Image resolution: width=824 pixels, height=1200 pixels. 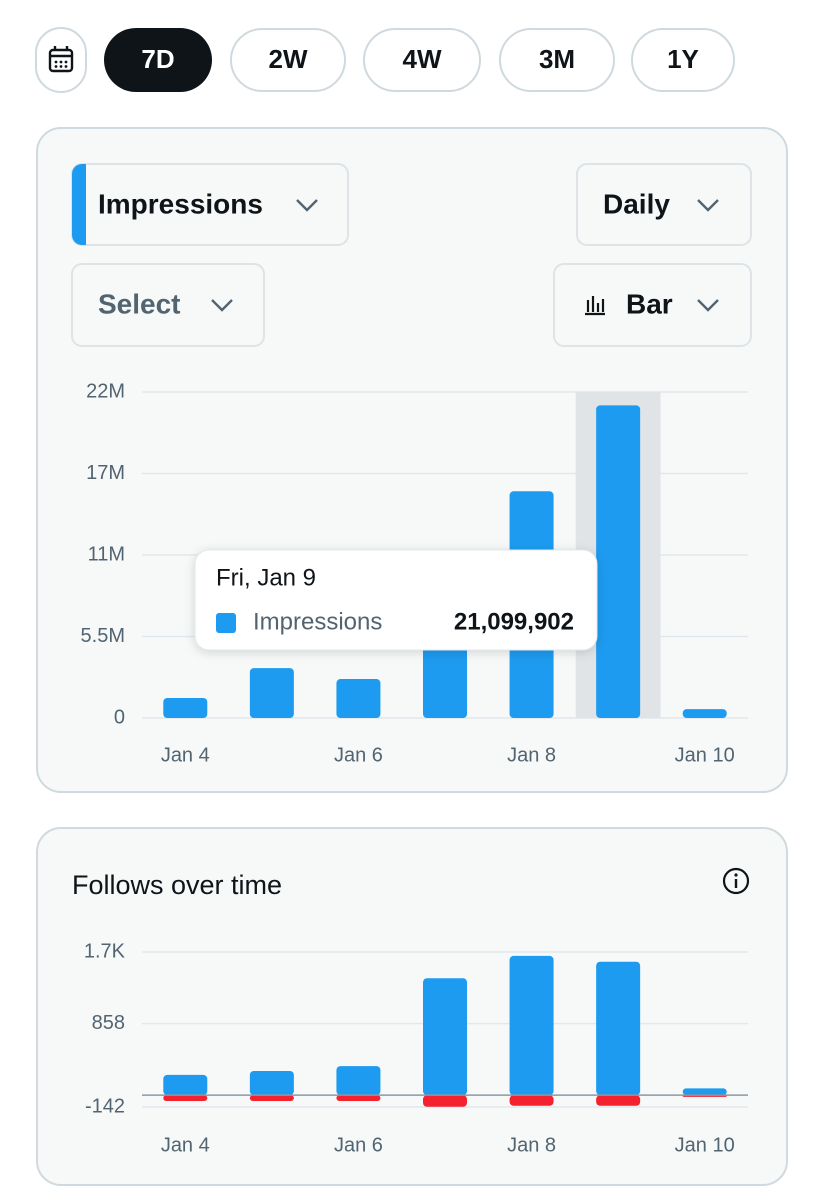 What do you see at coordinates (105, 951) in the screenshot?
I see `y-tick-label: 1.7K` at bounding box center [105, 951].